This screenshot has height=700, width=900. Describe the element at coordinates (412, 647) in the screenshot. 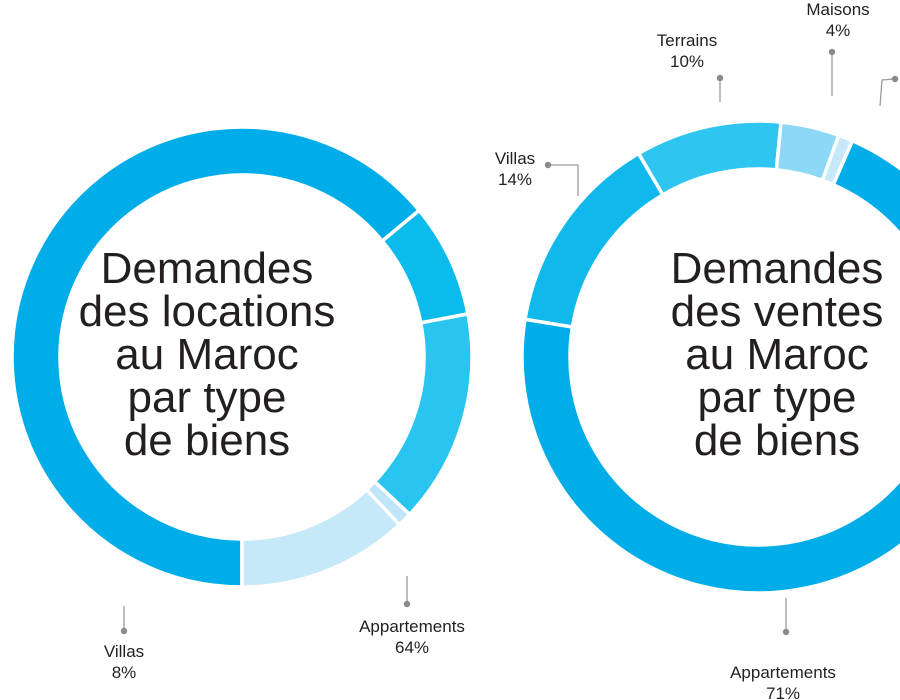

I see `slice-value-label: 64%` at that location.